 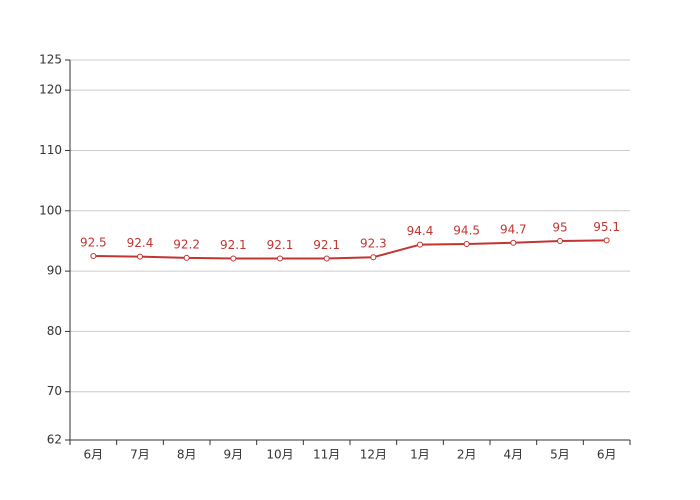 What do you see at coordinates (50, 90) in the screenshot?
I see `y-tick-label: 120` at bounding box center [50, 90].